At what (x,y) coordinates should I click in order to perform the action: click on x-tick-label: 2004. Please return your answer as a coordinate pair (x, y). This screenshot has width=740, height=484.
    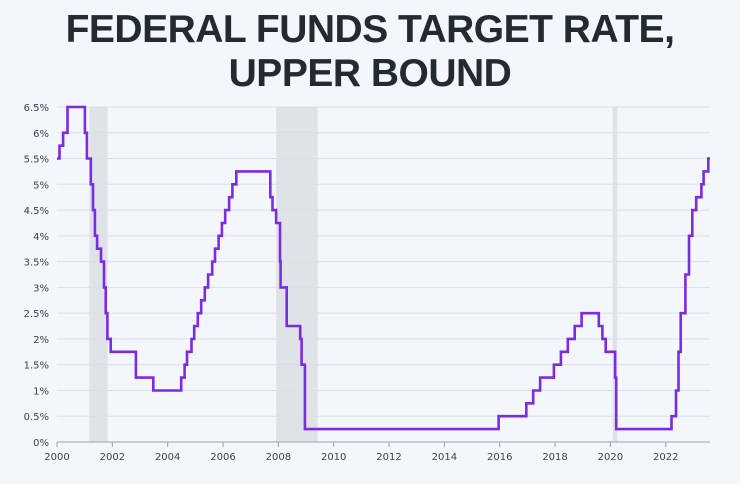
    Looking at the image, I should click on (167, 457).